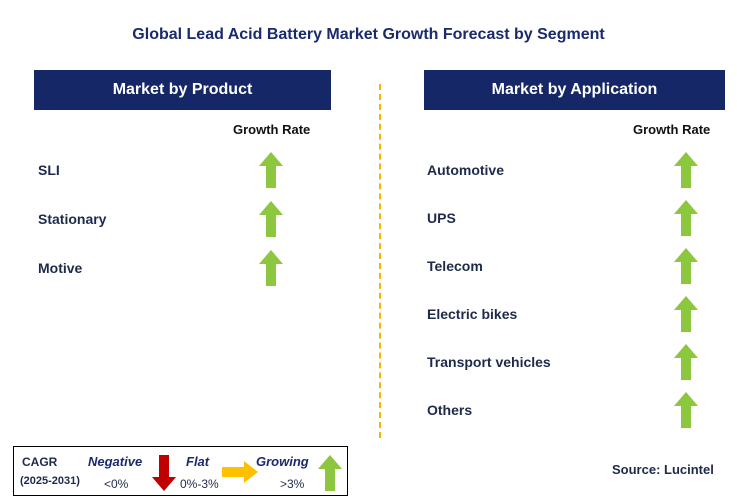 The width and height of the screenshot is (737, 502). I want to click on legend-growing-range: >3%, so click(292, 484).